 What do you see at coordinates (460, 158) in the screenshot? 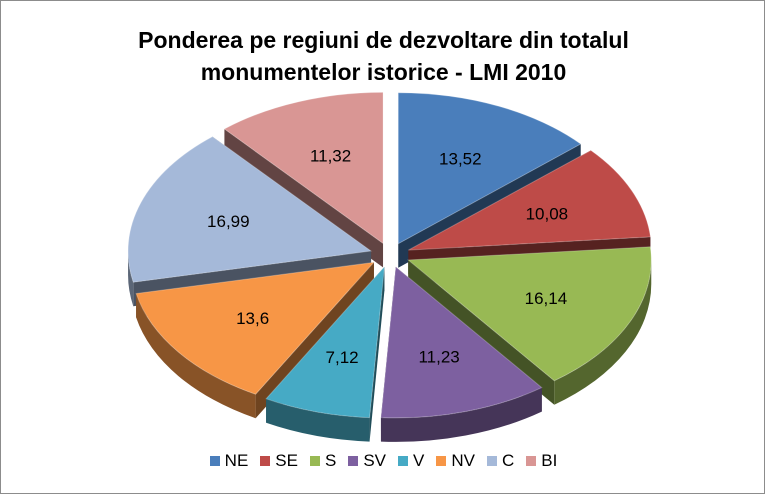
I see `data-label-ne: 13,52` at bounding box center [460, 158].